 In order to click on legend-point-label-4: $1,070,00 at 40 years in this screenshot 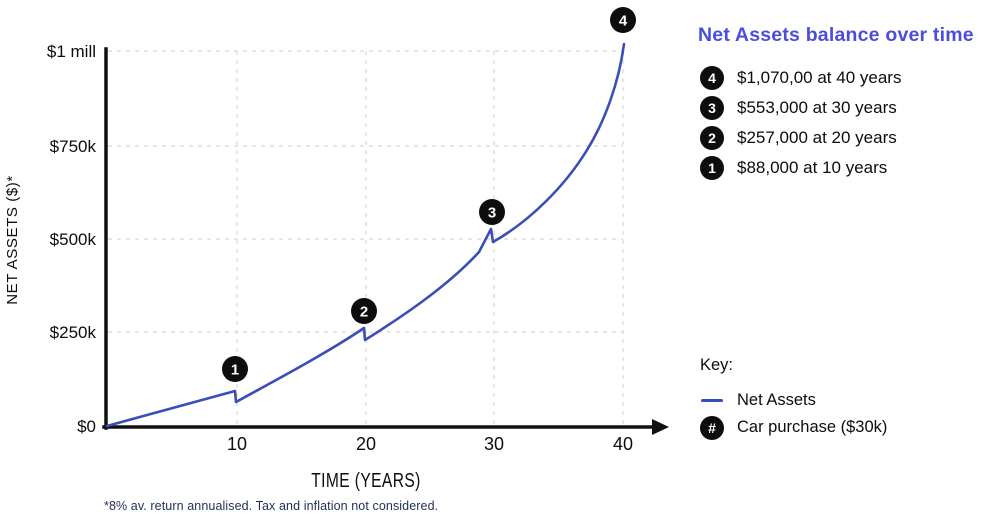, I will do `click(819, 77)`.